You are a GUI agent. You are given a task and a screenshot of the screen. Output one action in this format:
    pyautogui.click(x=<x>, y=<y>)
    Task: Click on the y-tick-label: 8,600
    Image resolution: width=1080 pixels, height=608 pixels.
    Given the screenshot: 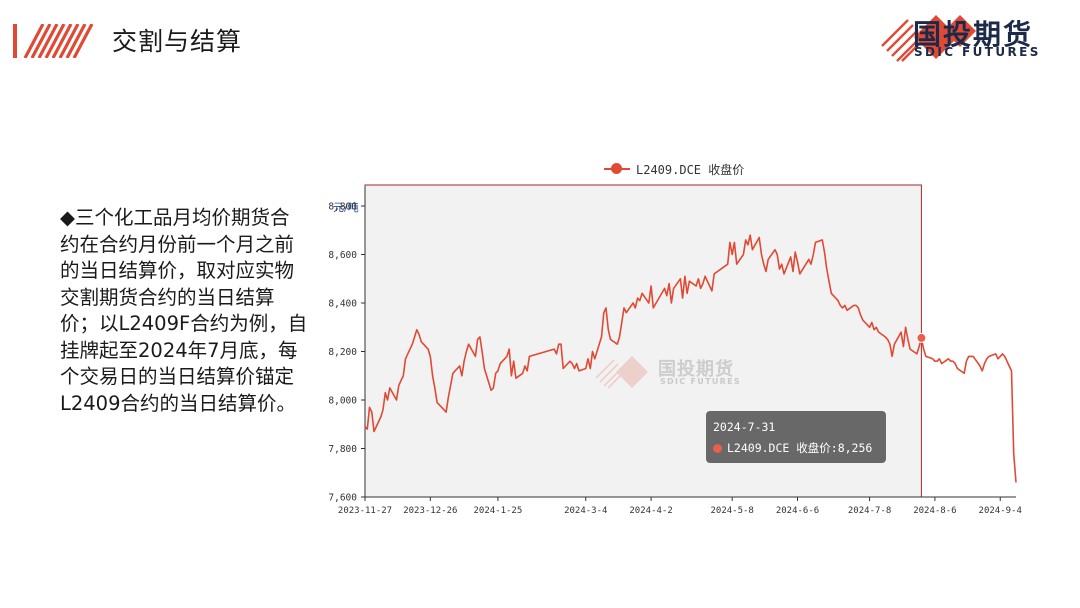 What is the action you would take?
    pyautogui.click(x=342, y=255)
    